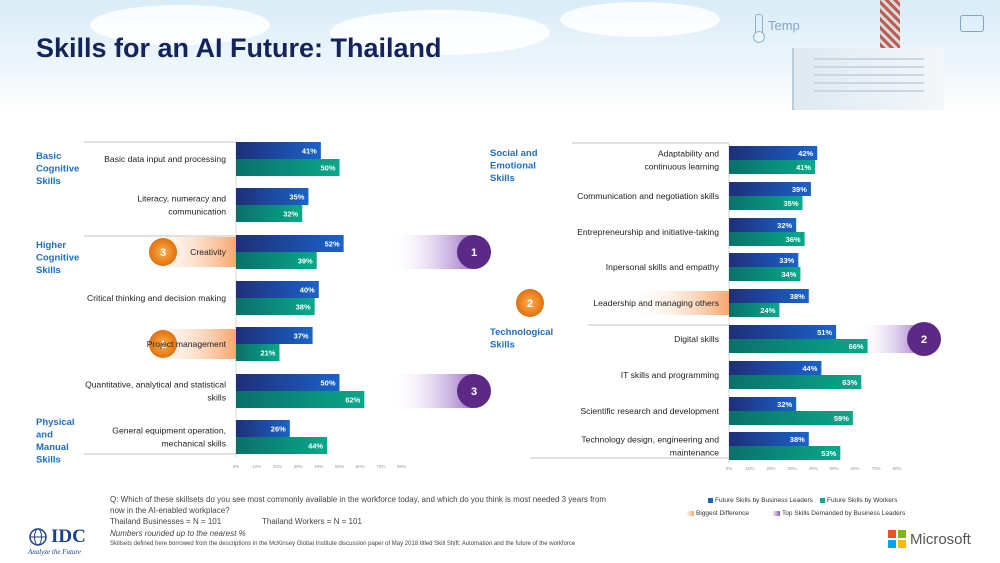 This screenshot has width=1000, height=563. I want to click on x-tick-label: 30%, so click(298, 466).